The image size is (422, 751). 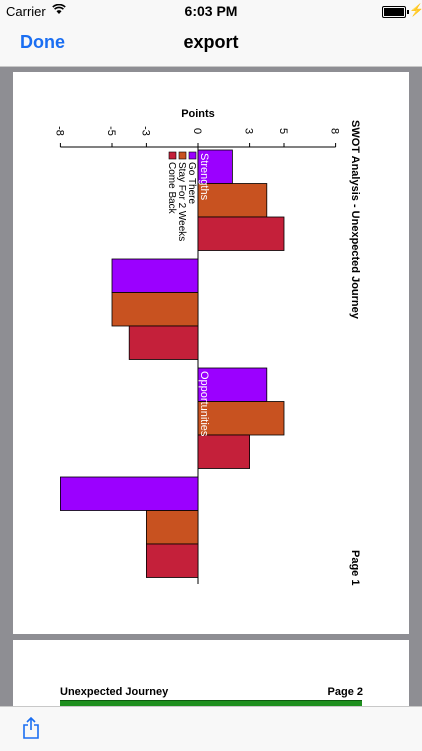 What do you see at coordinates (191, 183) in the screenshot?
I see `legend-entry: Go There` at bounding box center [191, 183].